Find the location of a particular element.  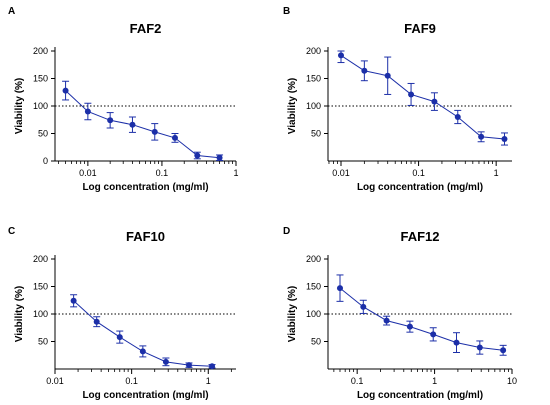

chart-title: FAF2 is located at coordinates (146, 28).